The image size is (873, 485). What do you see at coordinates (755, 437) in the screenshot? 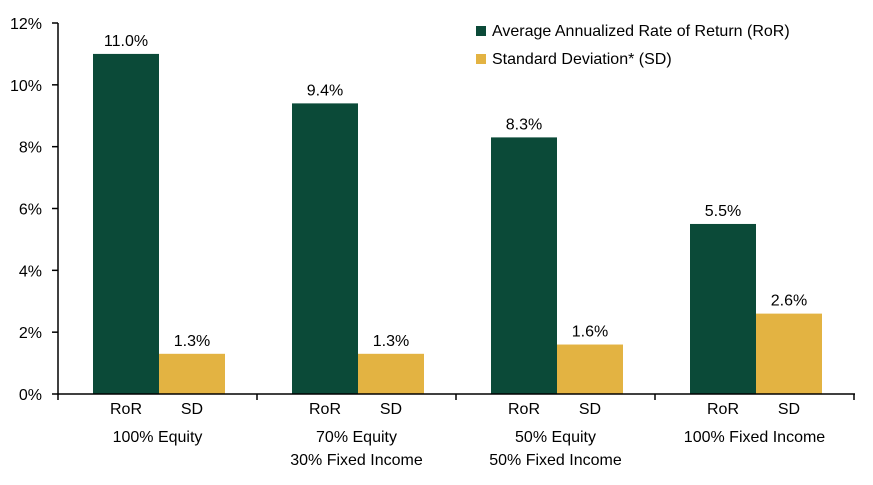
I see `group-label: 100% Fixed Income` at bounding box center [755, 437].